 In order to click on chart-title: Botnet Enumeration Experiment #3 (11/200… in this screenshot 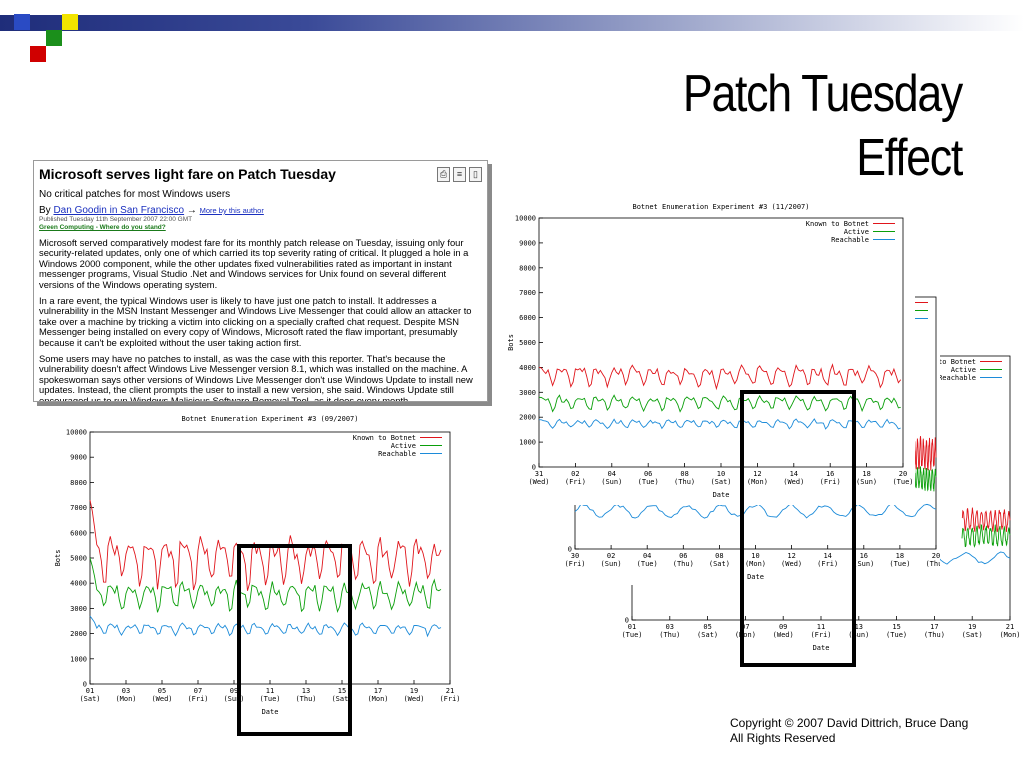, I will do `click(720, 207)`.